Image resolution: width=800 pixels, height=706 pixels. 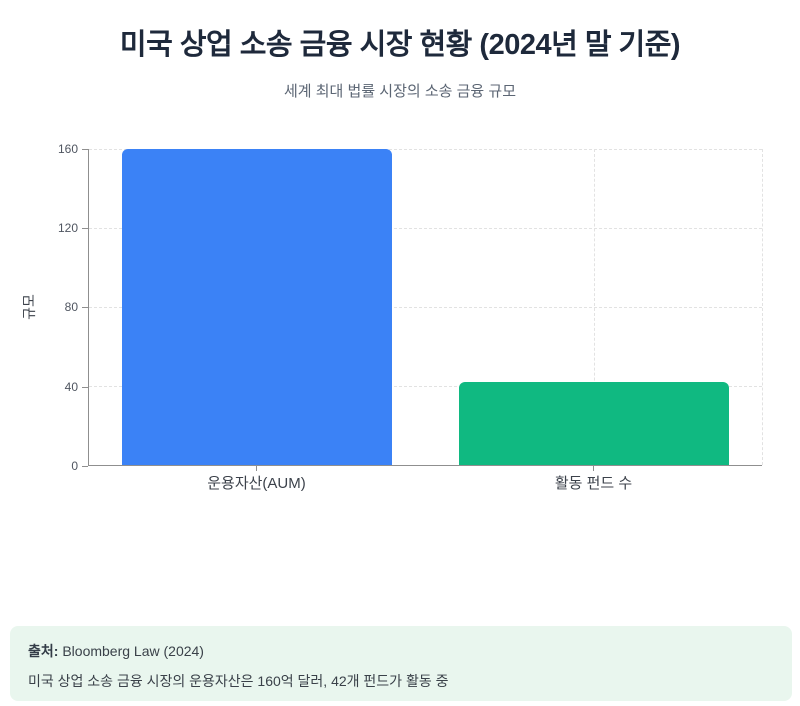 What do you see at coordinates (74, 466) in the screenshot?
I see `y-tick-label-0: 0` at bounding box center [74, 466].